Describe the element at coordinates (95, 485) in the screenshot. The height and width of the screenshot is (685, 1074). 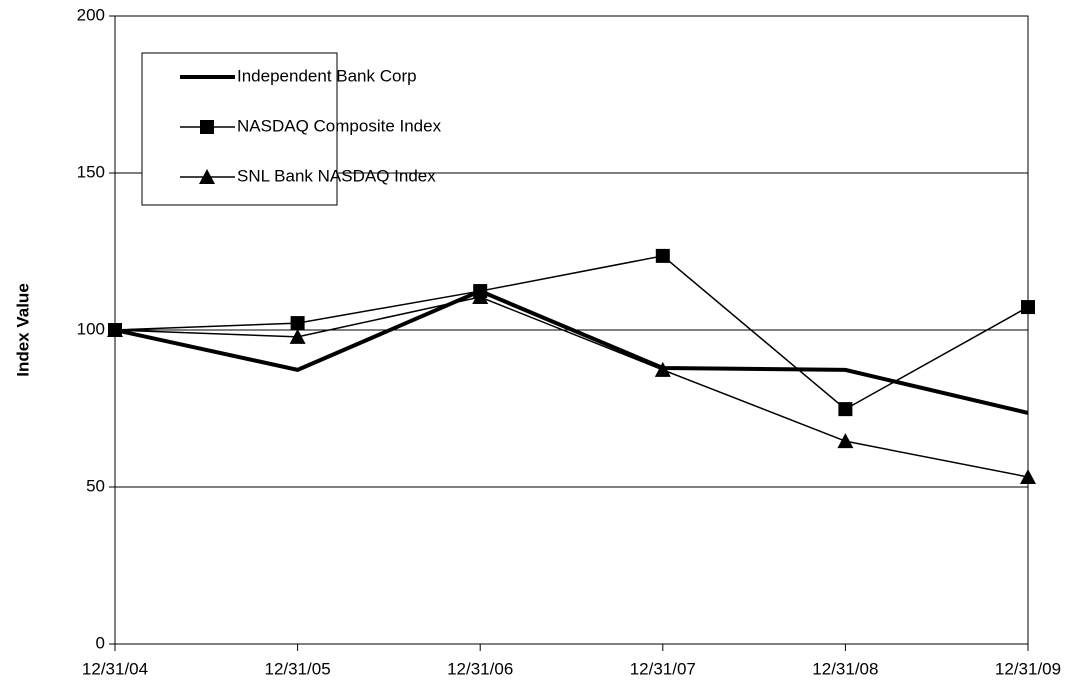
I see `y-tick-label: 50` at that location.